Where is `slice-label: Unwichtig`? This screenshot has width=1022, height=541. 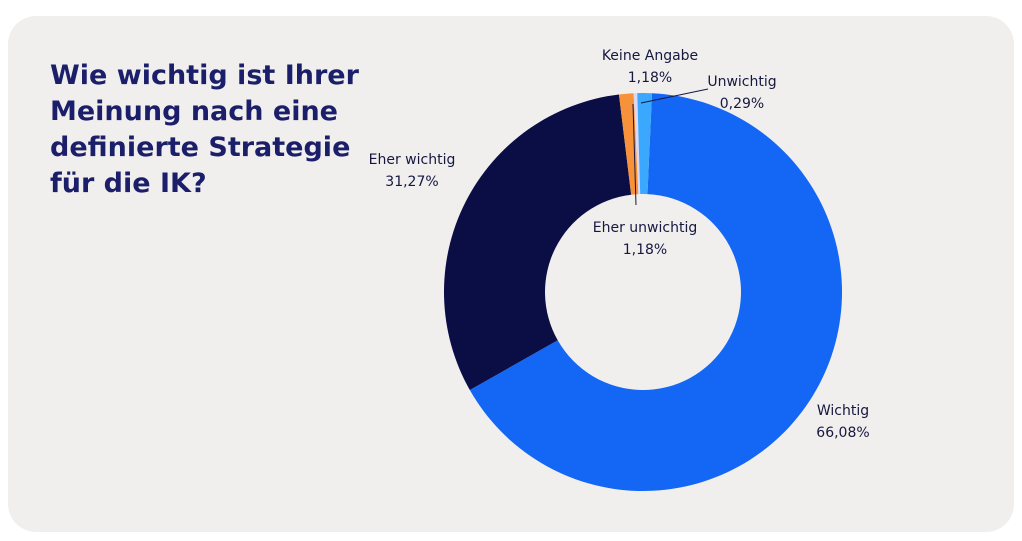 slice-label: Unwichtig is located at coordinates (741, 82).